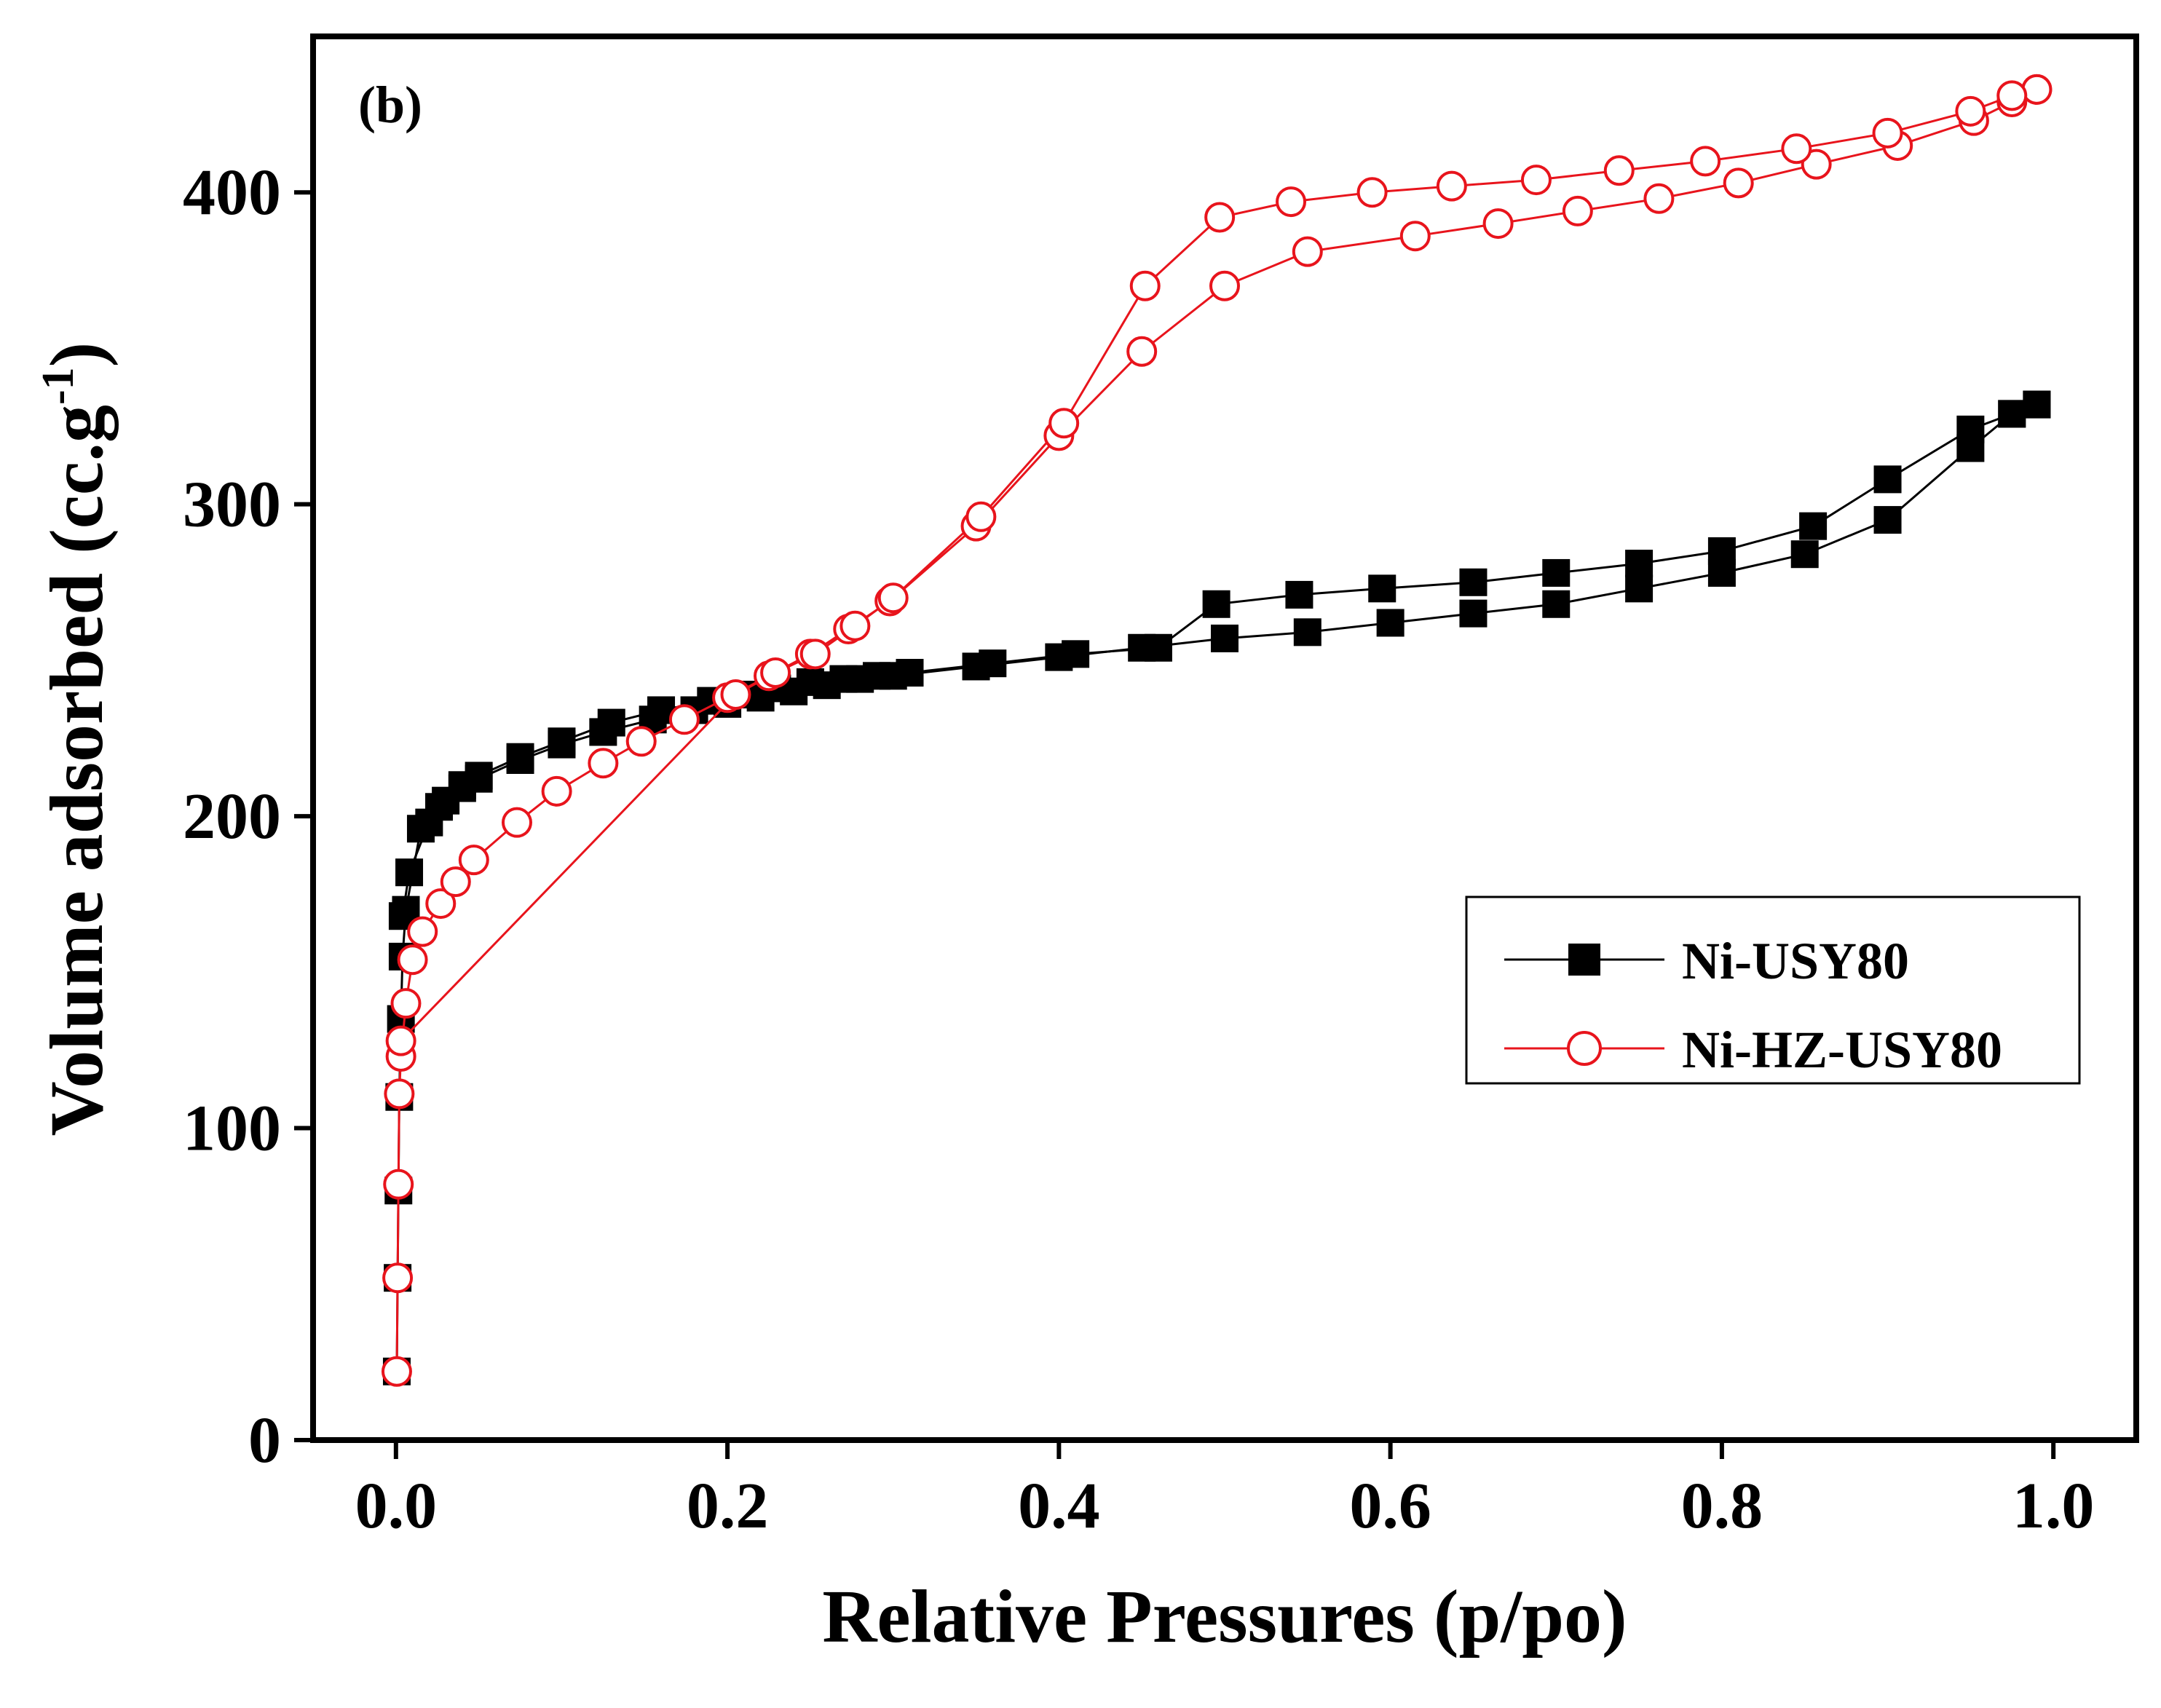 The height and width of the screenshot is (1708, 2161). I want to click on legend-label-ni-usy80: Ni-USY80, so click(1796, 961).